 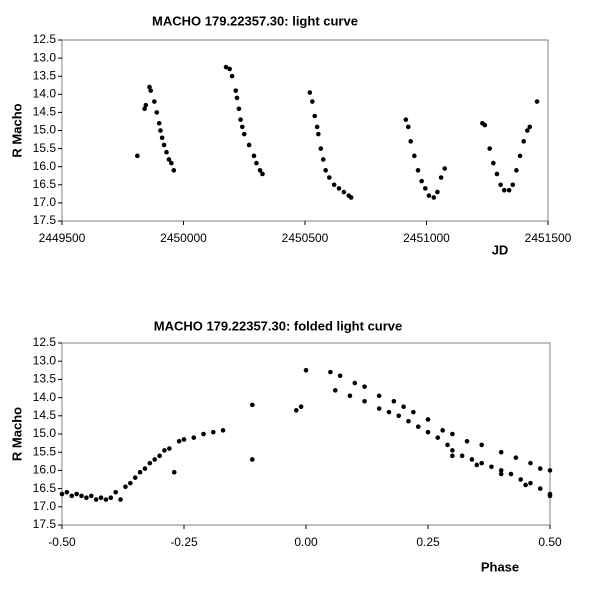 I want to click on x-tick-label: 2450000, so click(x=183, y=238).